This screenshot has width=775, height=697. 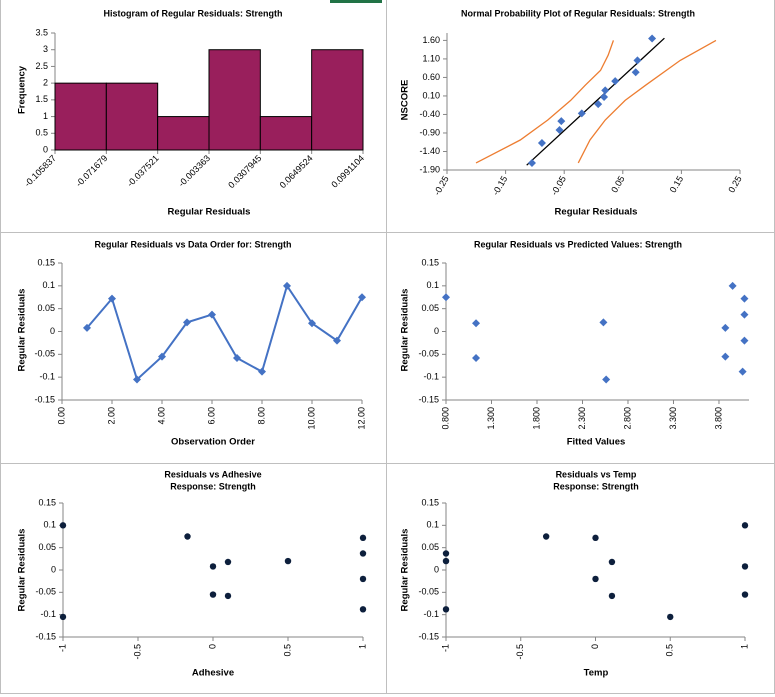 What do you see at coordinates (45, 83) in the screenshot?
I see `y-tick-label: 2` at bounding box center [45, 83].